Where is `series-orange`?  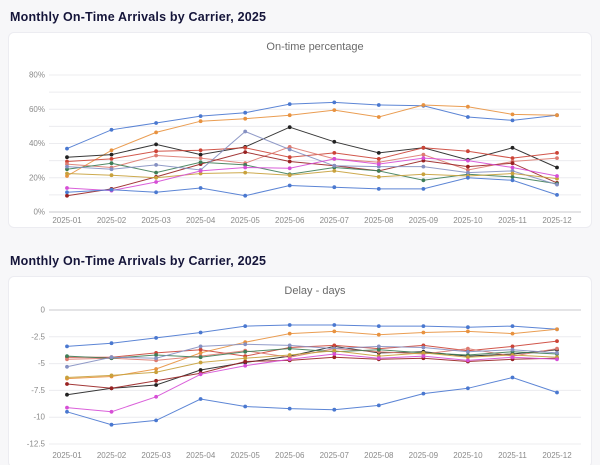 series-orange is located at coordinates (312, 140).